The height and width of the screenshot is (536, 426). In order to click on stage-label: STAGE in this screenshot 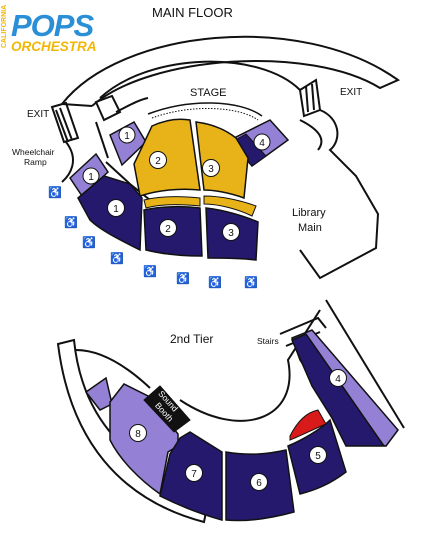, I will do `click(208, 93)`.